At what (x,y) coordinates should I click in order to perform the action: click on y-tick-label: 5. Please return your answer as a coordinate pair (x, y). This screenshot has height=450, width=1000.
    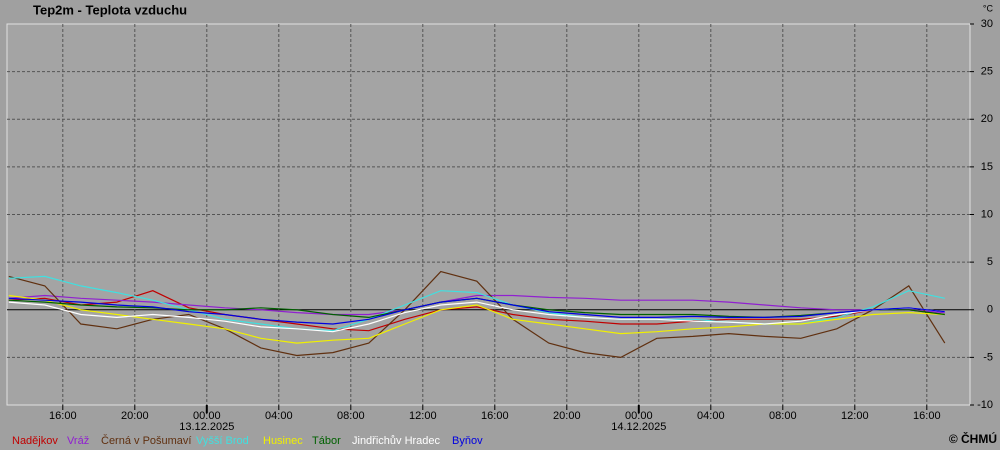
    Looking at the image, I should click on (990, 262).